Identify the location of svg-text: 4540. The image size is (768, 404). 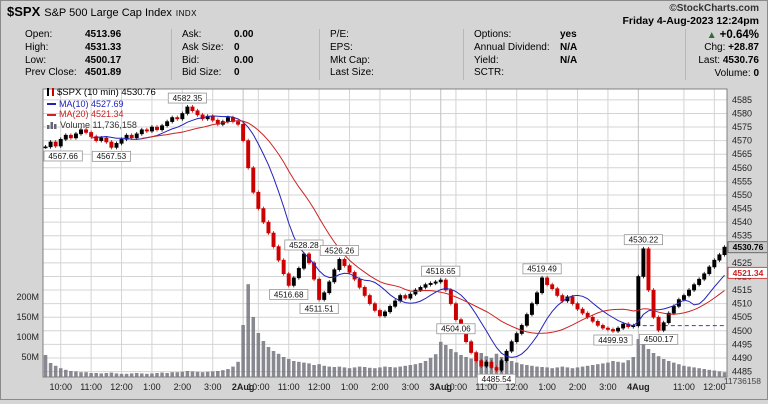
(742, 222).